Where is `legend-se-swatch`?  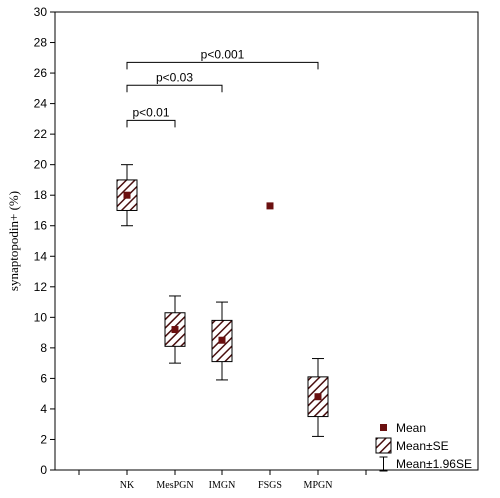 legend-se-swatch is located at coordinates (383, 445).